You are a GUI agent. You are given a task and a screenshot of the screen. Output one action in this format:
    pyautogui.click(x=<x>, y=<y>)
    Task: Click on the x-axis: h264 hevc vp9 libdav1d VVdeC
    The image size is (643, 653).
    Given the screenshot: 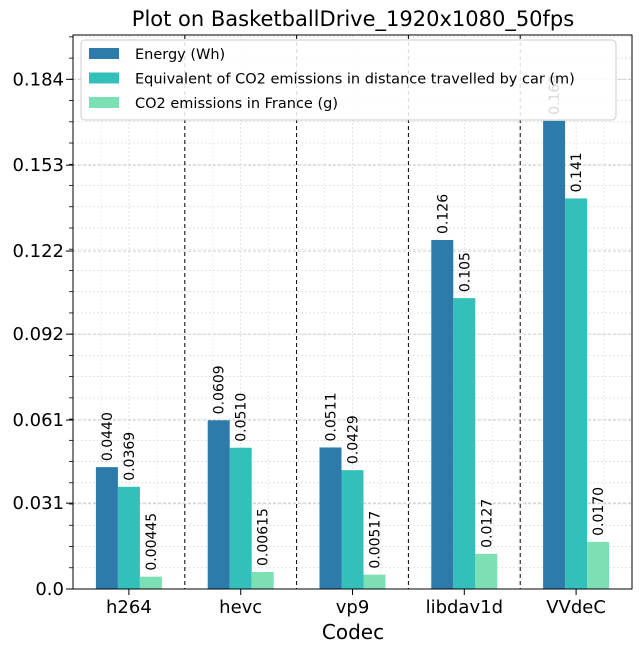 What is the action you would take?
    pyautogui.click(x=356, y=603)
    